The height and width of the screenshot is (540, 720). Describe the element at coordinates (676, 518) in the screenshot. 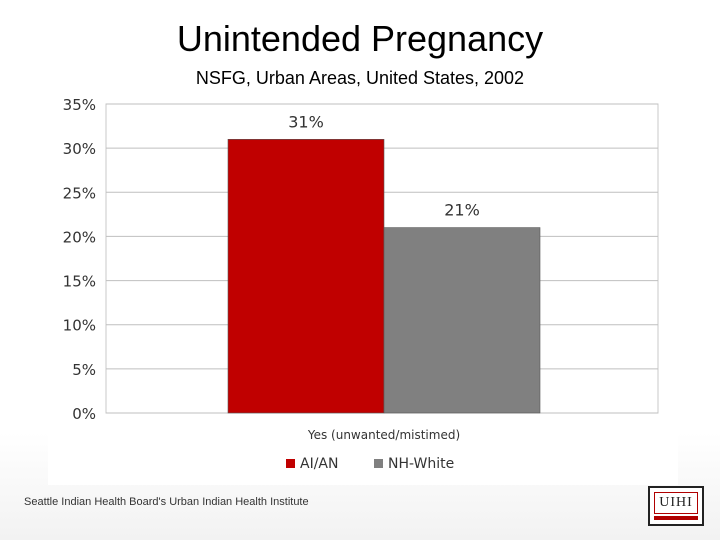

I see `logo-bar` at that location.